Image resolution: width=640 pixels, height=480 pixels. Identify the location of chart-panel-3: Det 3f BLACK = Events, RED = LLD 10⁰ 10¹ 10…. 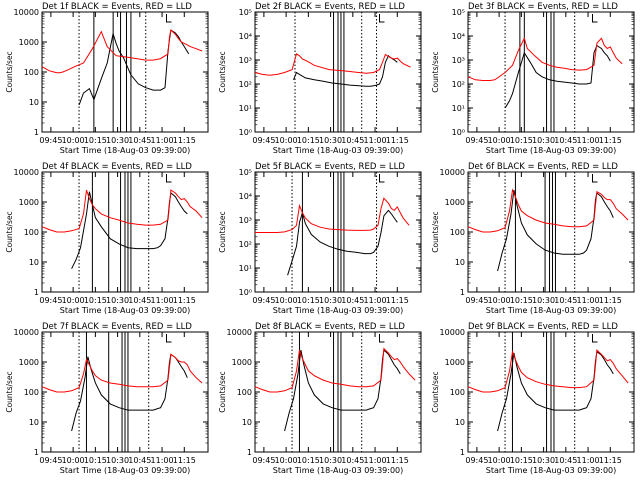
(533, 78).